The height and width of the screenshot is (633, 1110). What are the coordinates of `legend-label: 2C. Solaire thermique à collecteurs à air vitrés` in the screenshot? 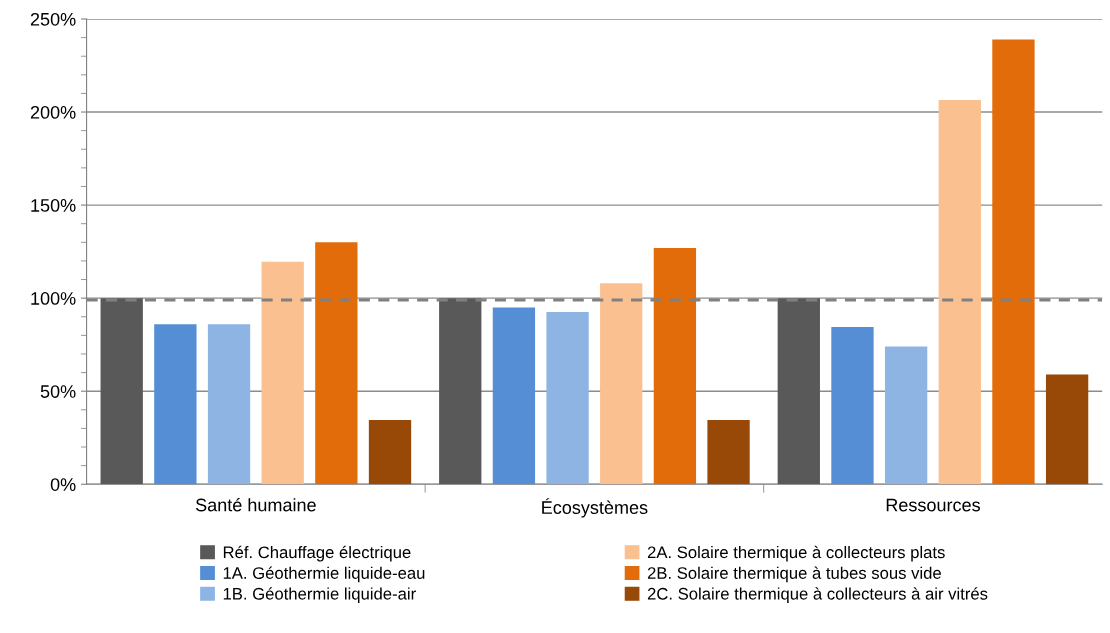 It's located at (817, 595).